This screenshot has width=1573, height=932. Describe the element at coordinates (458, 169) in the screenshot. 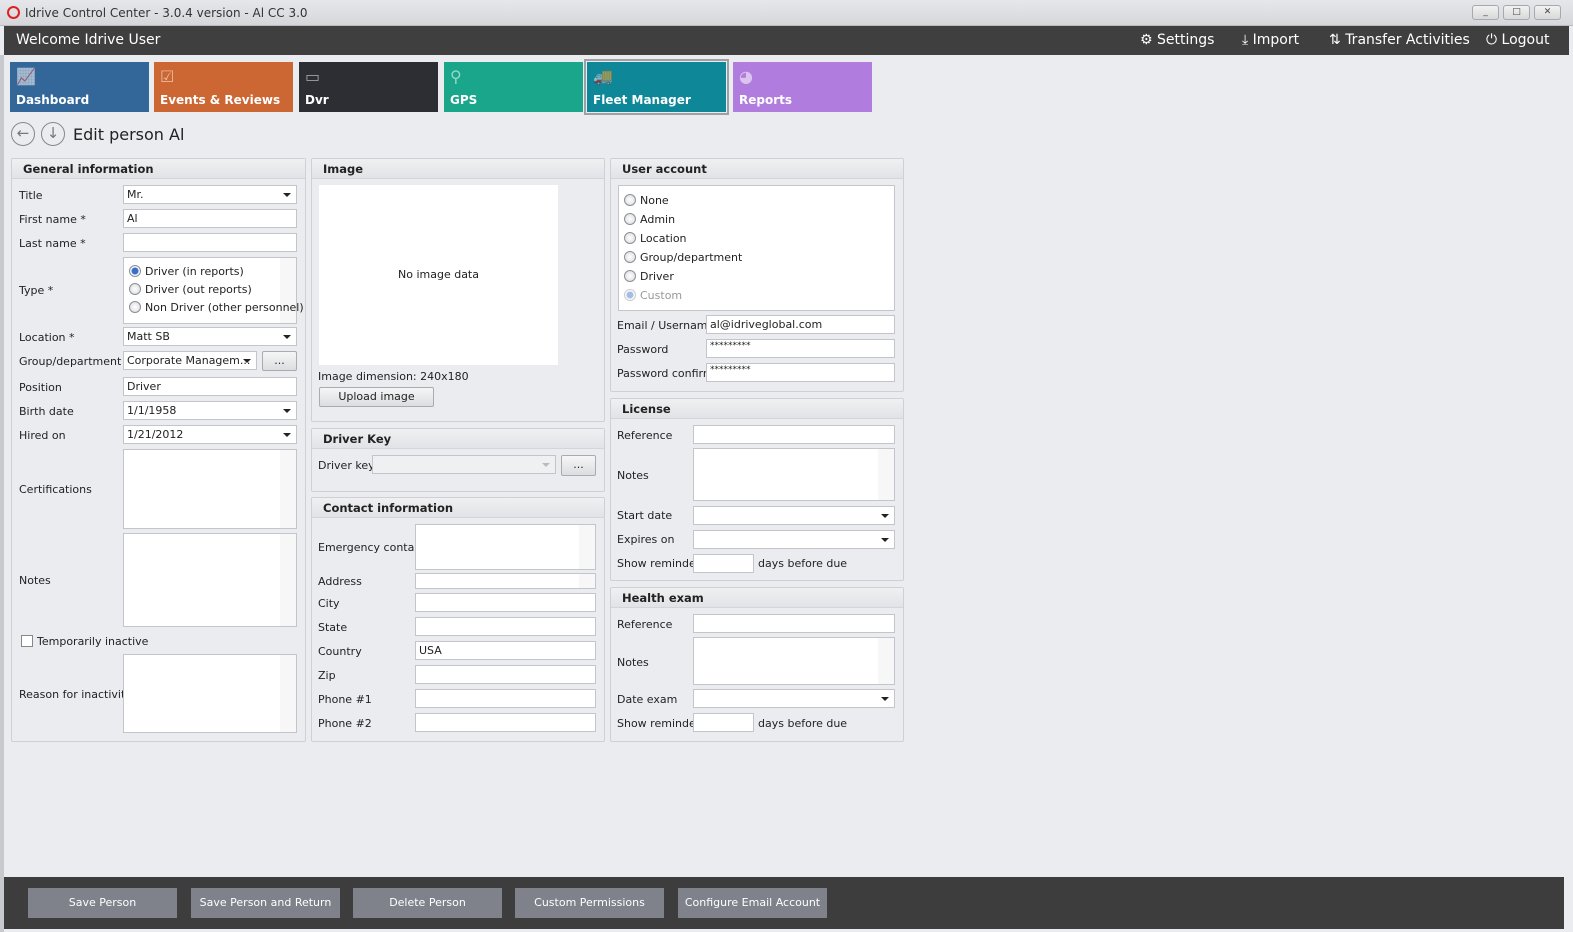

I see `panel-heading: Image` at that location.